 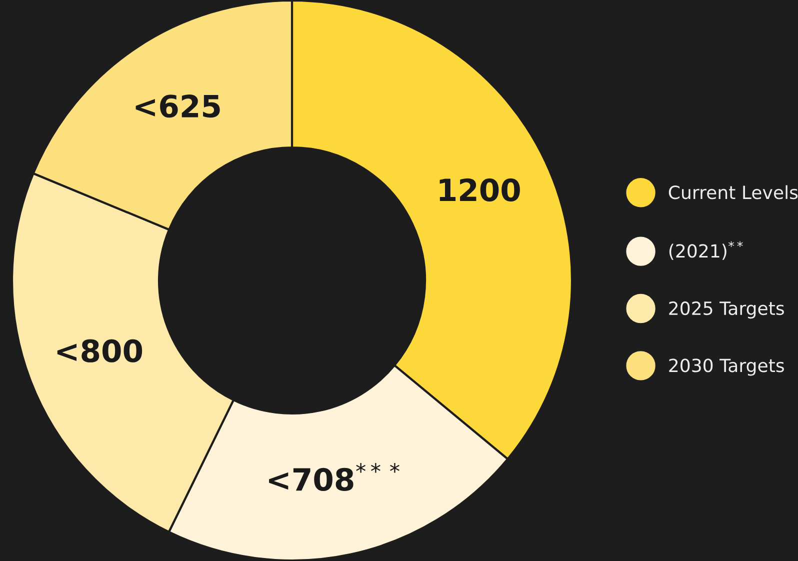 What do you see at coordinates (726, 310) in the screenshot?
I see `legend-label: 2025 Targets` at bounding box center [726, 310].